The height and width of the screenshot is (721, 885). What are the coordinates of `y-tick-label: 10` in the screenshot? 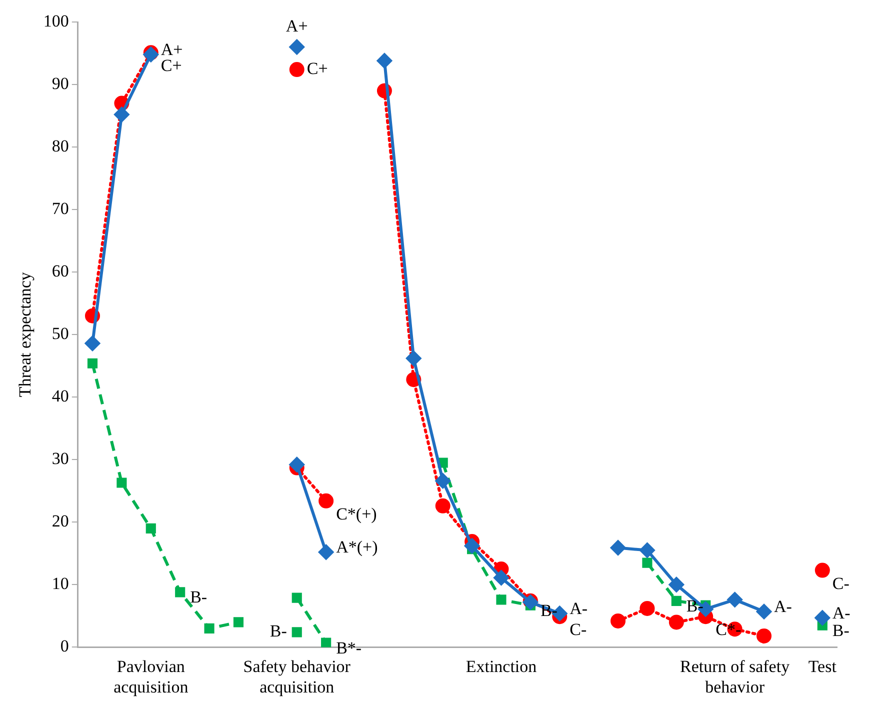 It's located at (60, 584).